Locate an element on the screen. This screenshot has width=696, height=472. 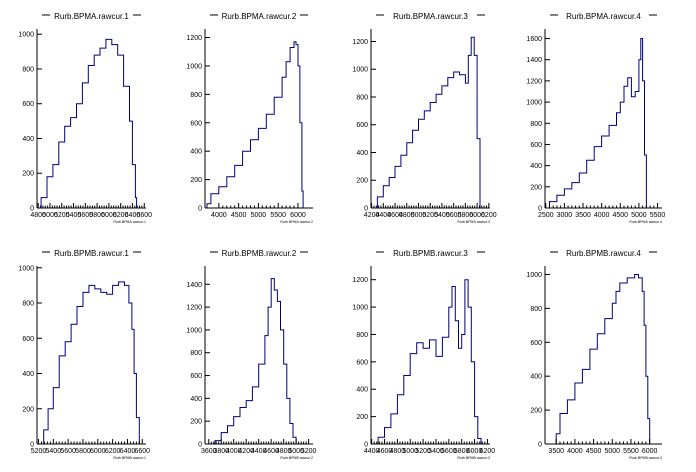
chart-title: Rurb.BPMB.rawcur.1 is located at coordinates (91, 253).